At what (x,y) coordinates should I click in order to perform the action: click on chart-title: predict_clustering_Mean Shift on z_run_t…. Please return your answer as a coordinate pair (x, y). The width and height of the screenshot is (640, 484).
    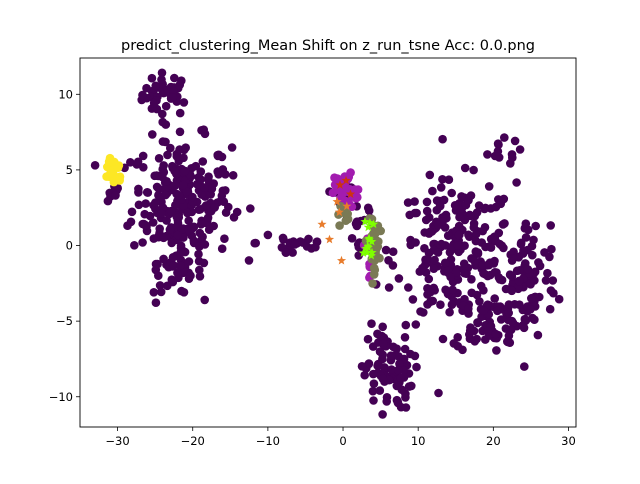
    Looking at the image, I should click on (328, 46).